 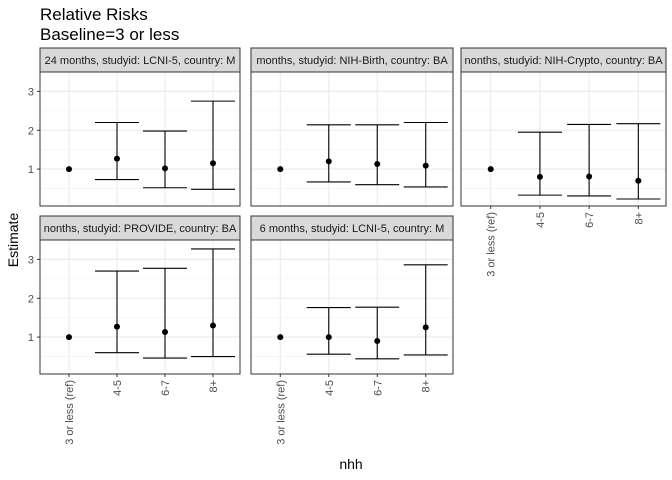 I want to click on y-axis-title: Estimate, so click(x=13, y=240).